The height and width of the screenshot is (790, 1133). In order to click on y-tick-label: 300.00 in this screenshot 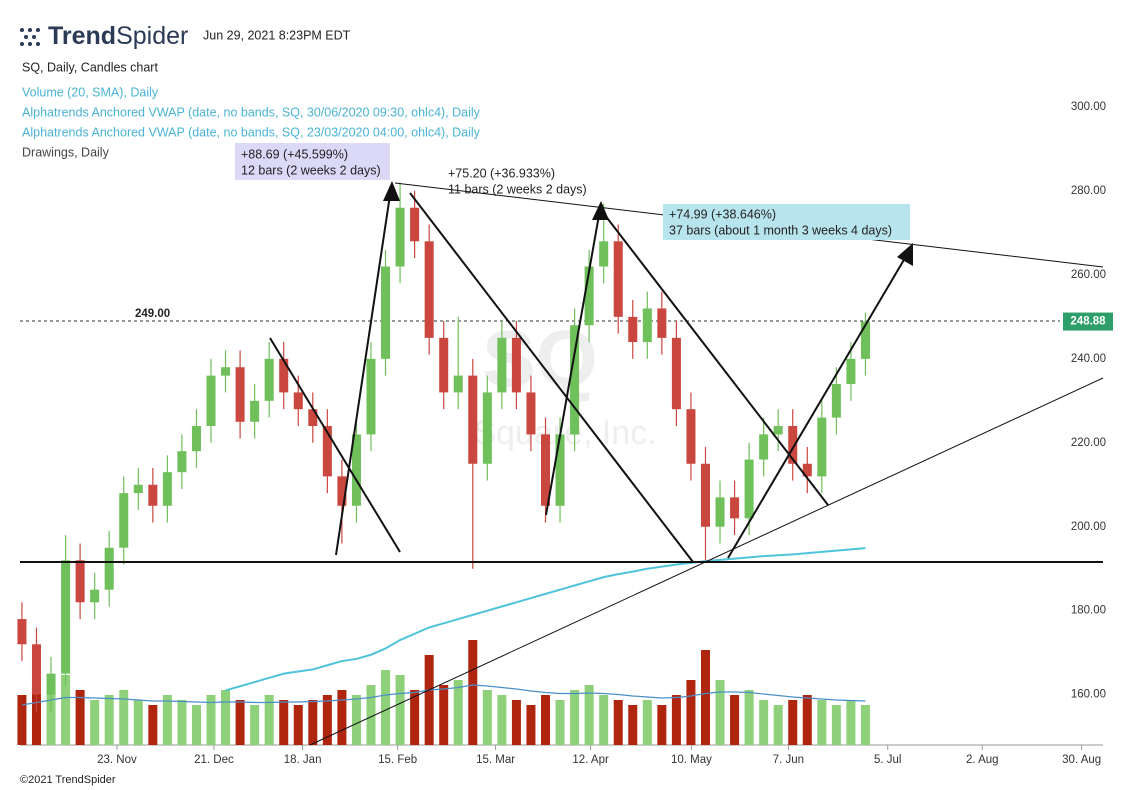, I will do `click(1088, 107)`.